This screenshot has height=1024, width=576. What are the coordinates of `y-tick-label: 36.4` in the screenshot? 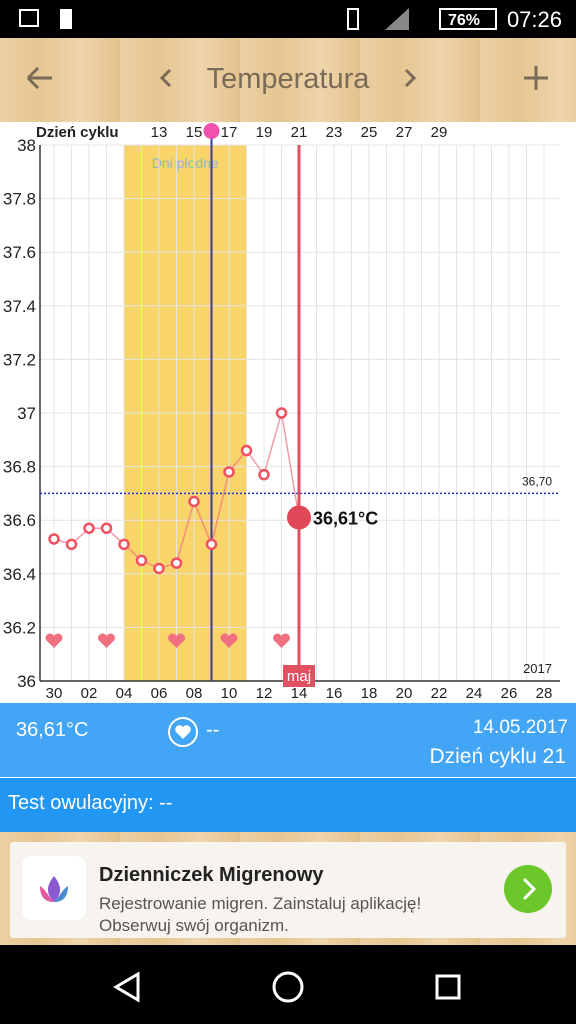 It's located at (19, 574).